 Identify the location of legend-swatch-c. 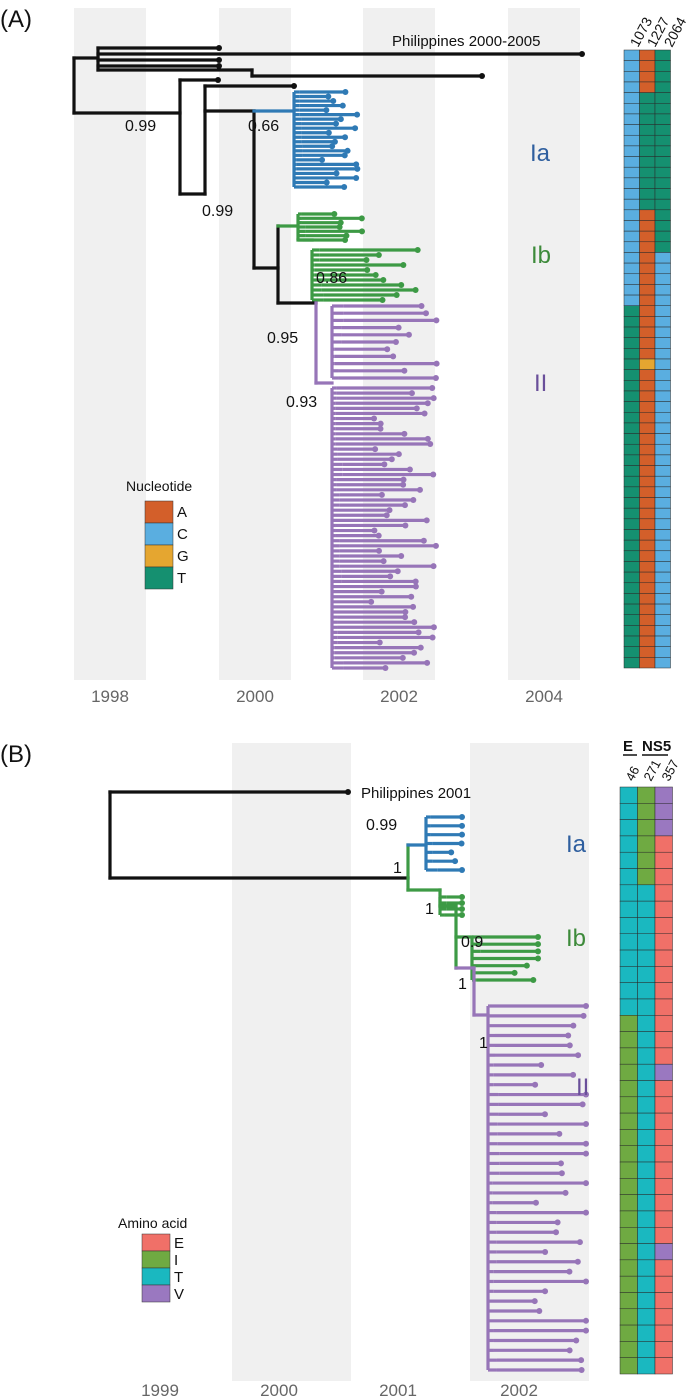
(159, 534).